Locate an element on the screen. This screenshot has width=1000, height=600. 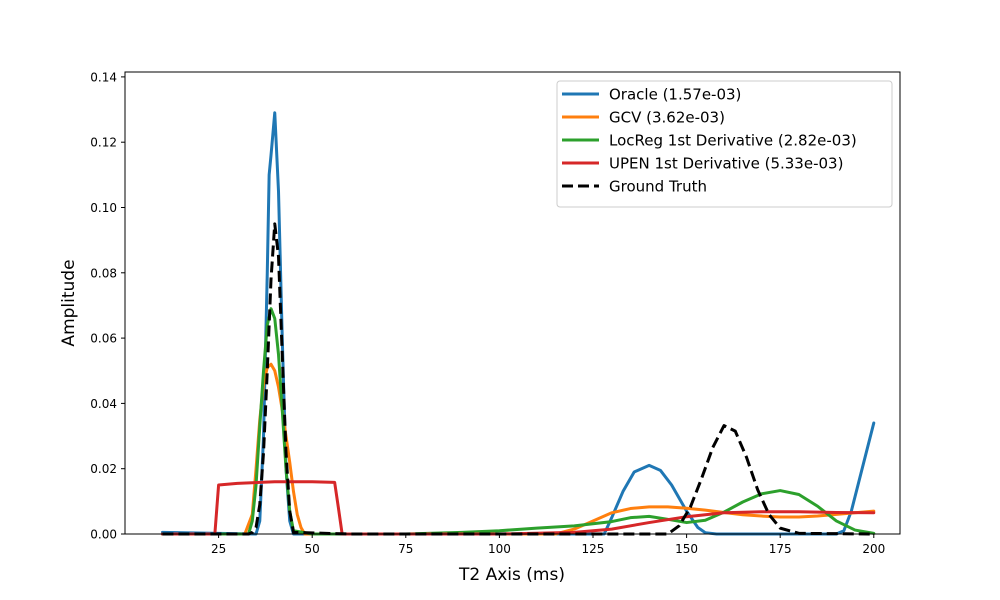
x-tick-label: 200 is located at coordinates (873, 549).